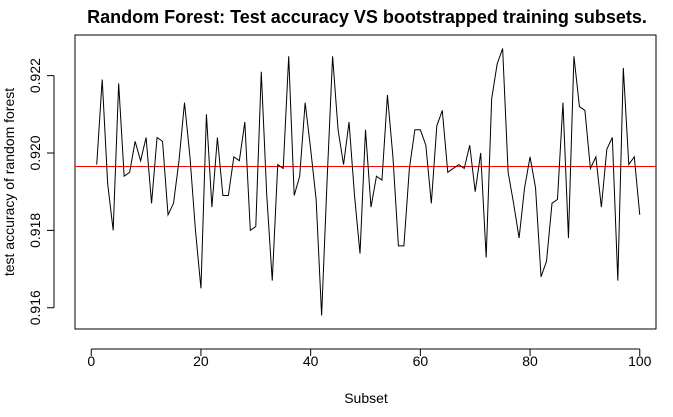  Describe the element at coordinates (530, 361) in the screenshot. I see `x-tick-label: 80` at that location.